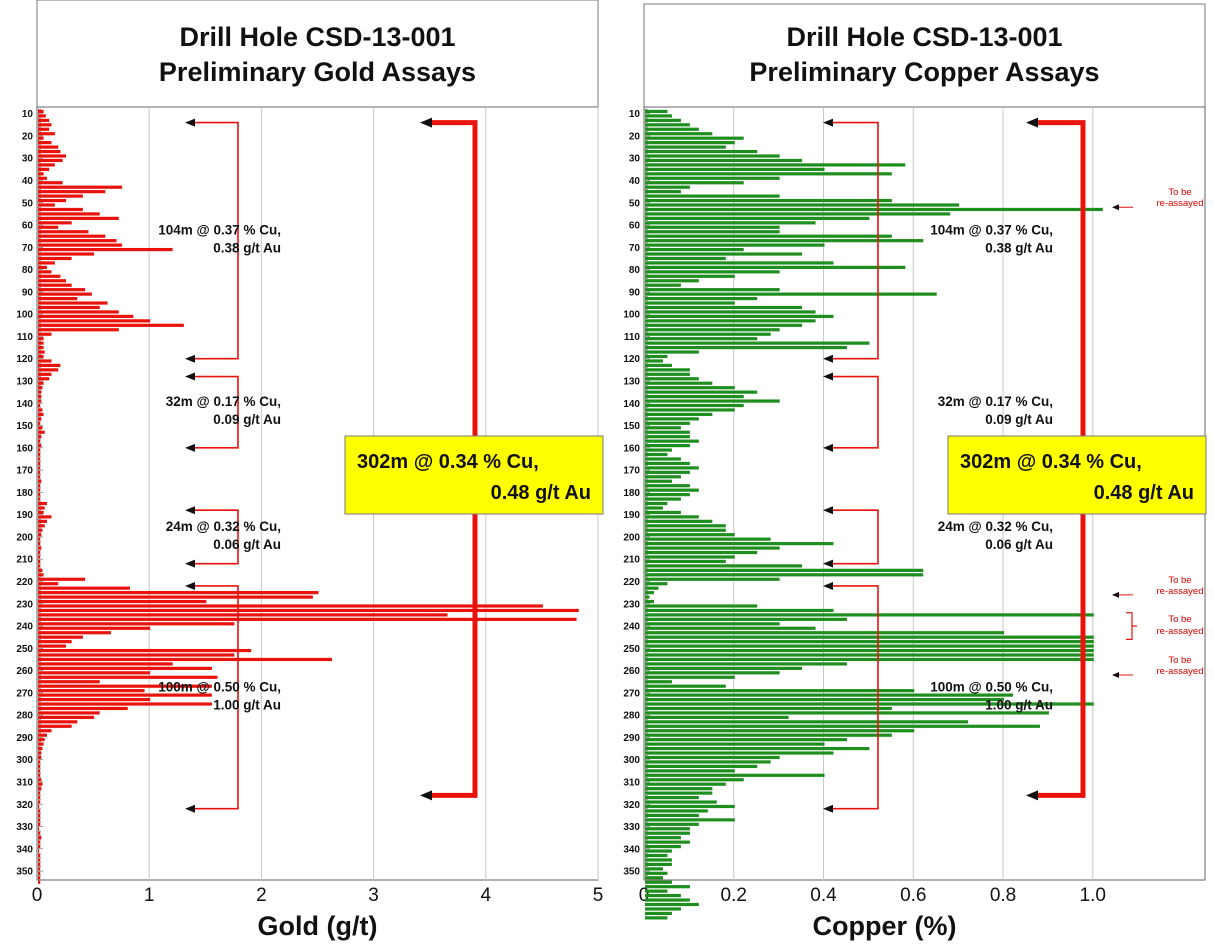 The image size is (1214, 949). I want to click on summary-box, so click(474, 475).